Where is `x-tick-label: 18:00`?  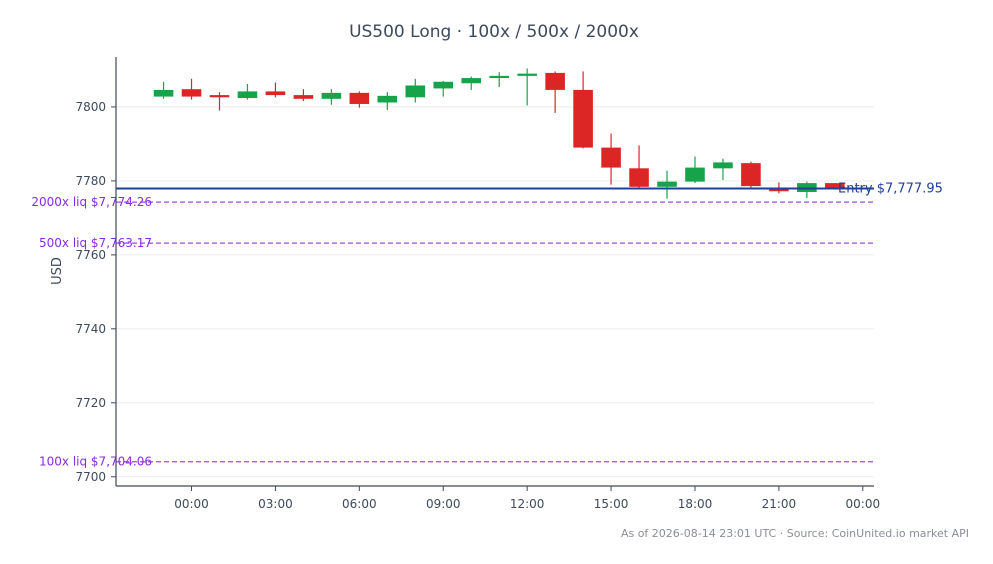
x-tick-label: 18:00 is located at coordinates (695, 504).